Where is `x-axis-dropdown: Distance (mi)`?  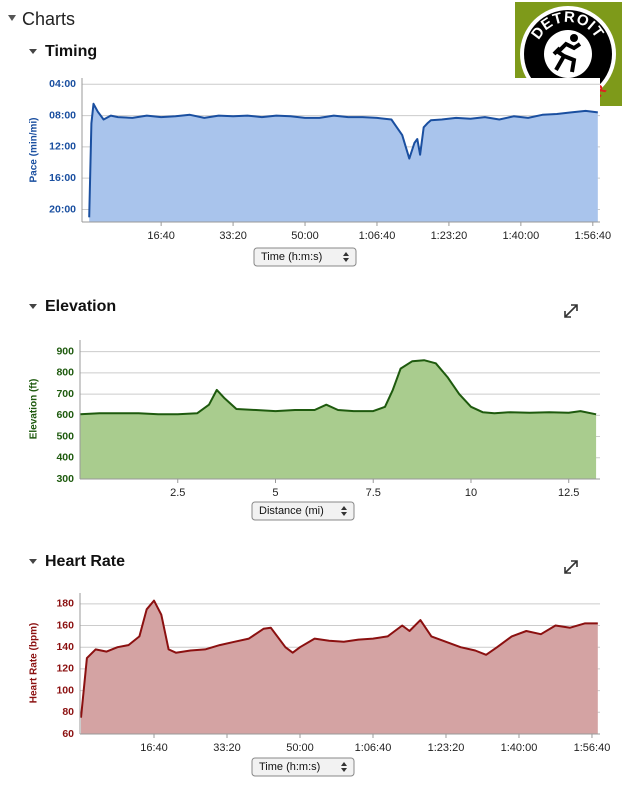
x-axis-dropdown: Distance (mi) is located at coordinates (303, 511).